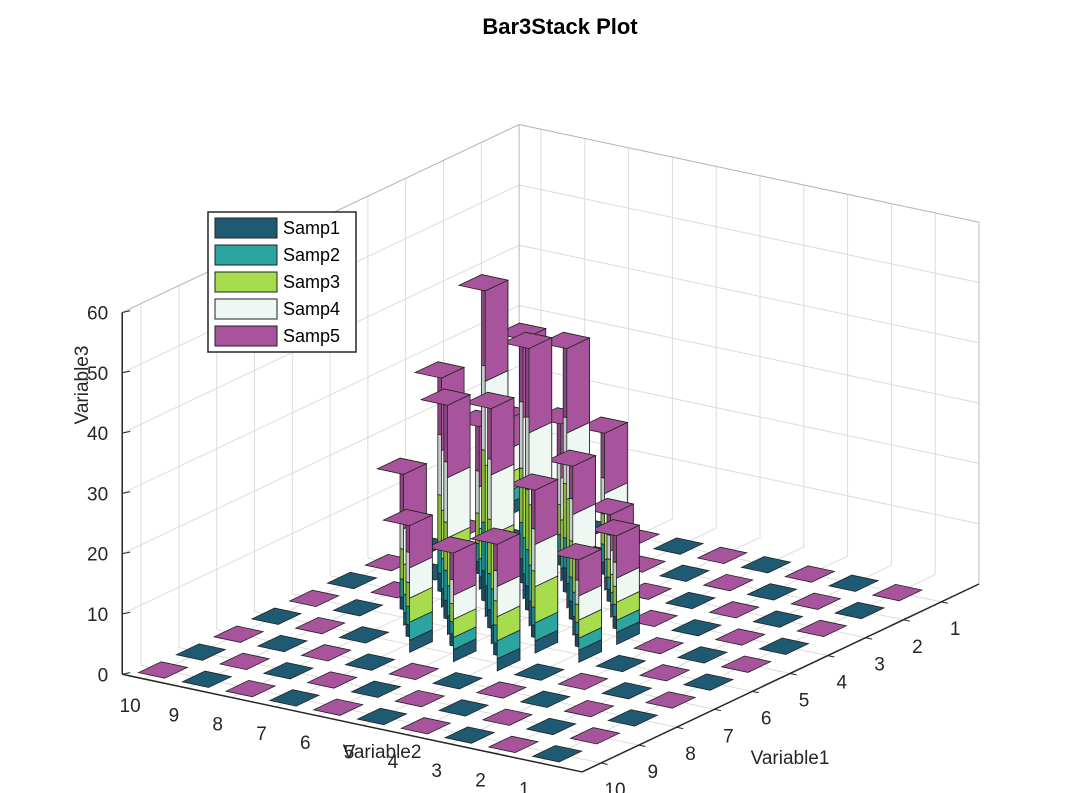 The height and width of the screenshot is (793, 1080). I want to click on x-tick-label: 2, so click(917, 647).